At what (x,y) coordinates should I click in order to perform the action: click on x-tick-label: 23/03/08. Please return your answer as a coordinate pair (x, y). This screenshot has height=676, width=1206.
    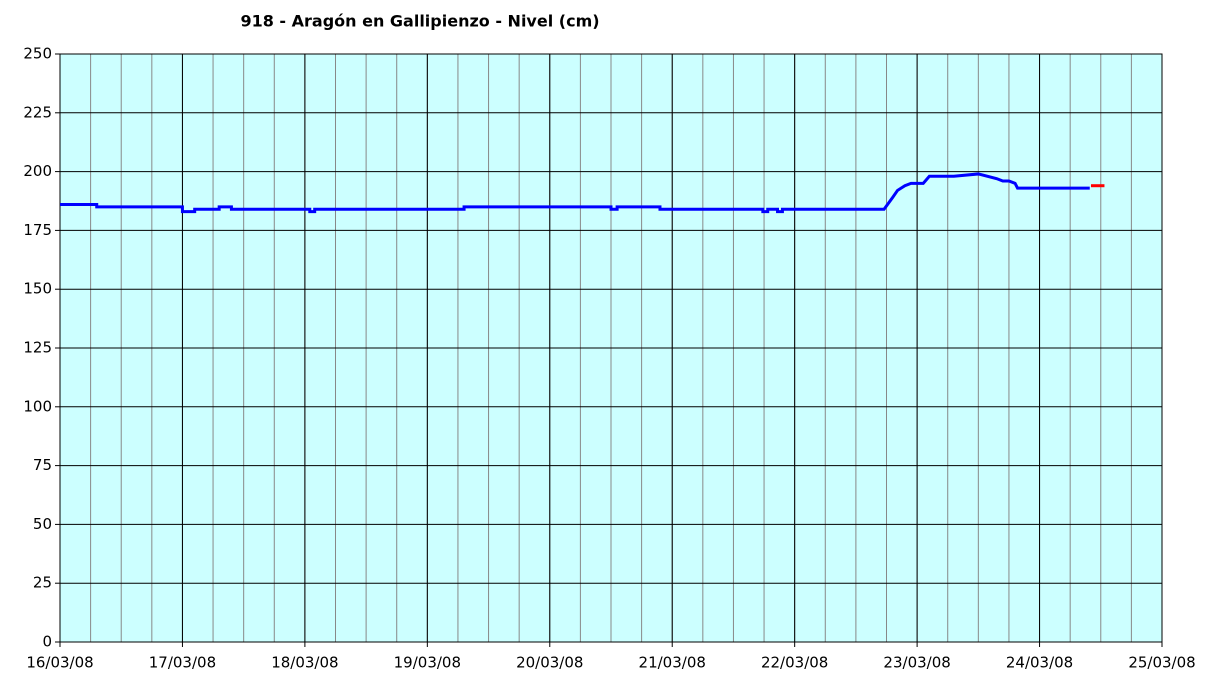
    Looking at the image, I should click on (916, 663).